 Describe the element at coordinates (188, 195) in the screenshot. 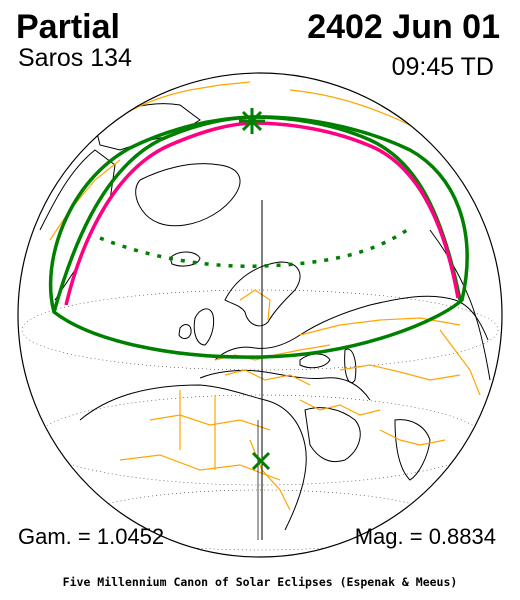

I see `greenland-coast` at that location.